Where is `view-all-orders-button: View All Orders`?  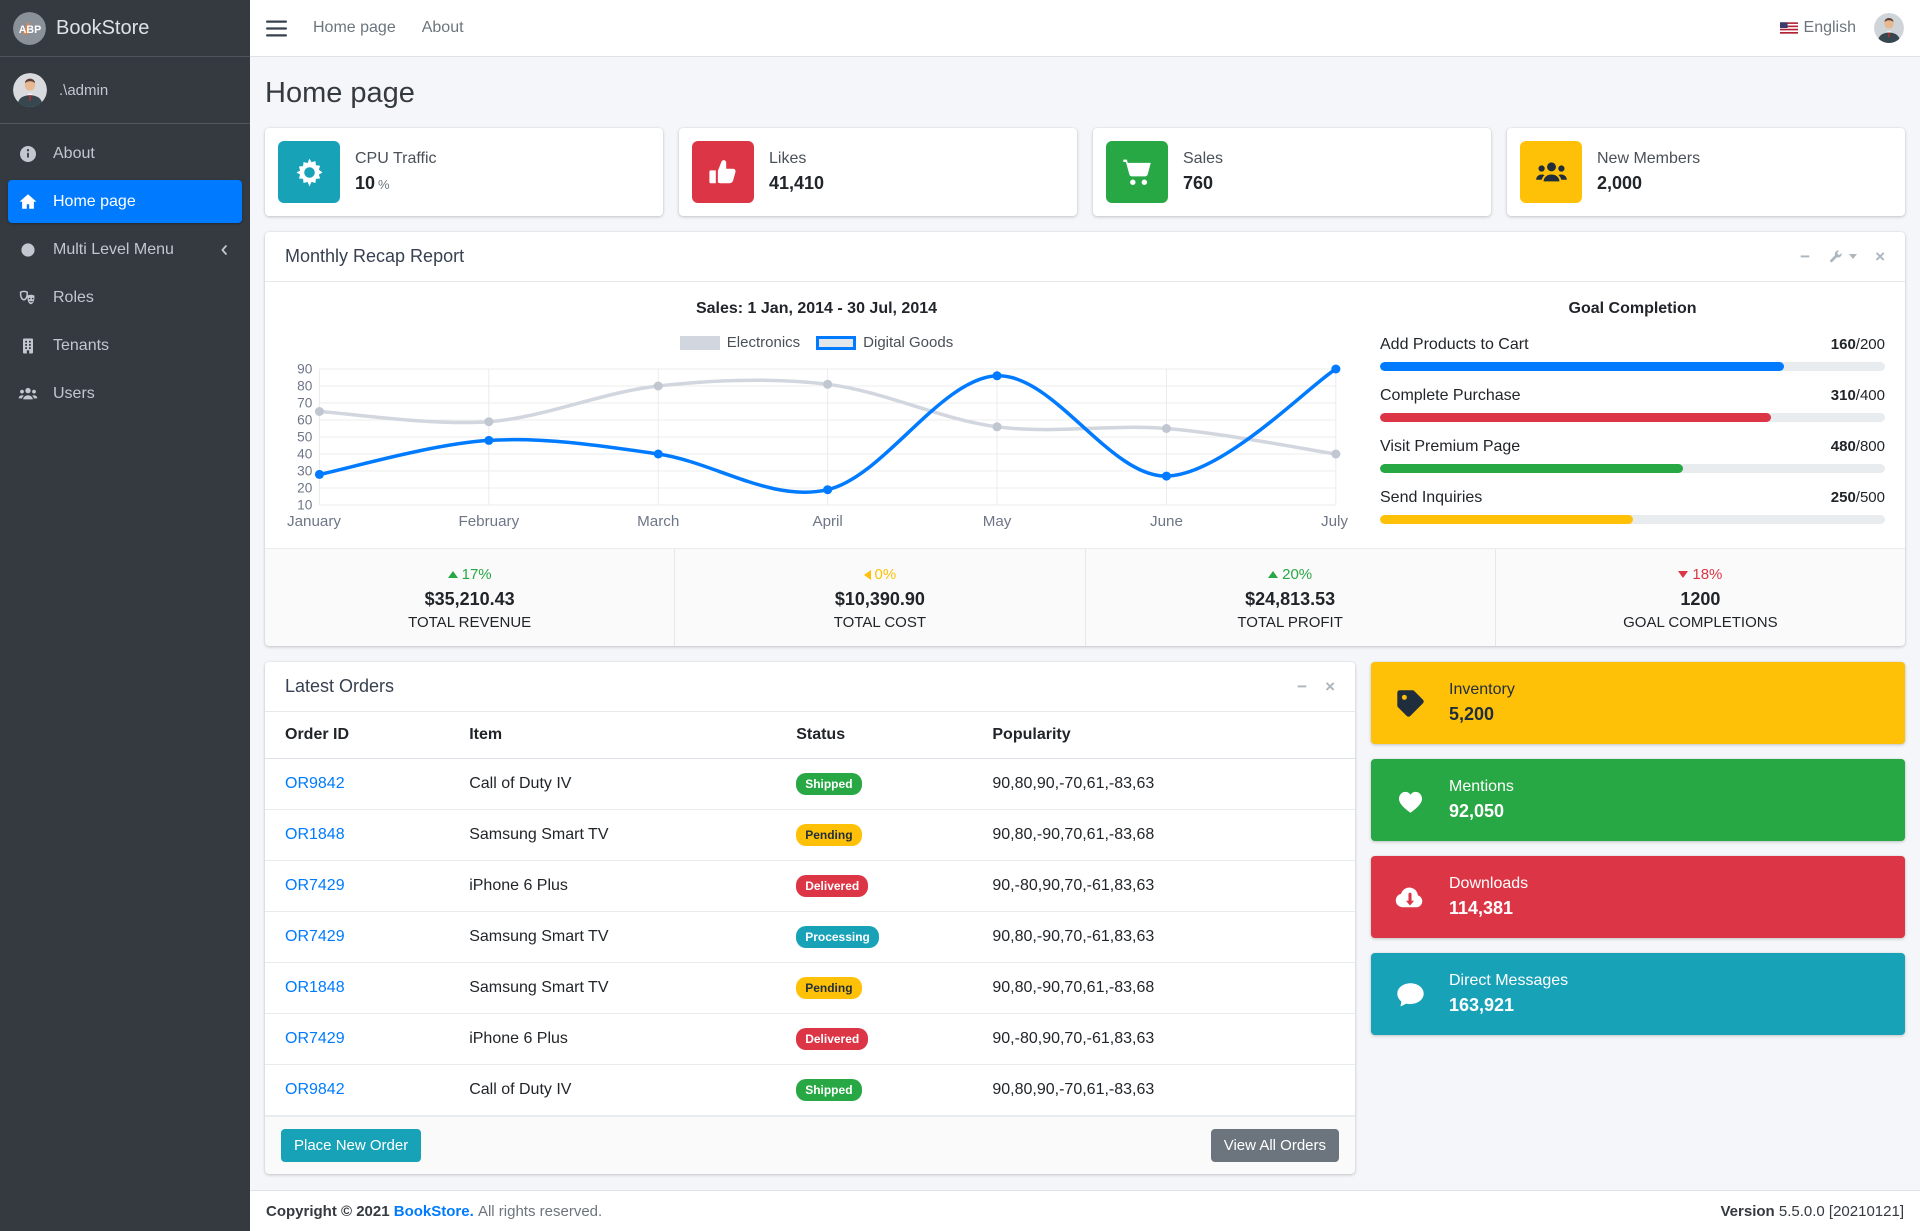
view-all-orders-button: View All Orders is located at coordinates (1274, 1145).